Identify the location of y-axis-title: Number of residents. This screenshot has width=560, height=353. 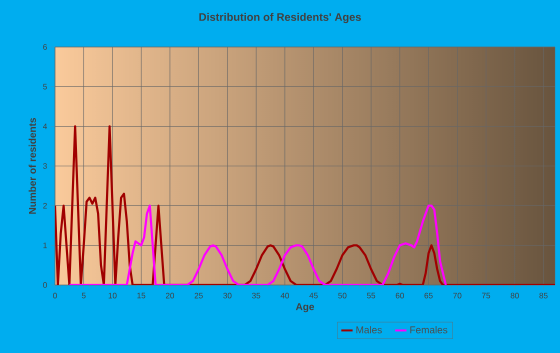
(32, 166).